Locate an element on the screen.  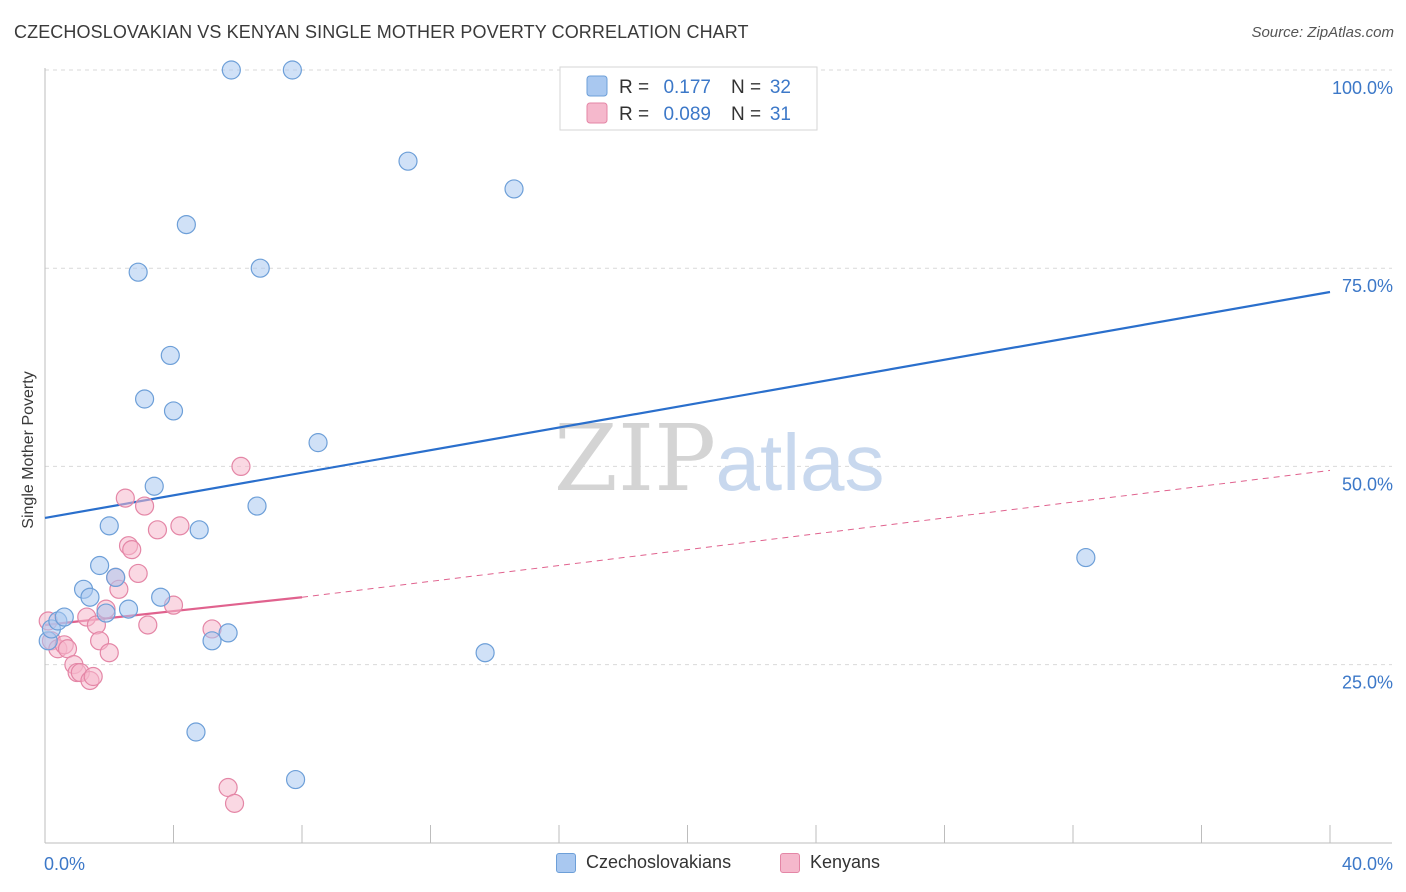
watermark-zip: ZIP is located at coordinates (635, 458).